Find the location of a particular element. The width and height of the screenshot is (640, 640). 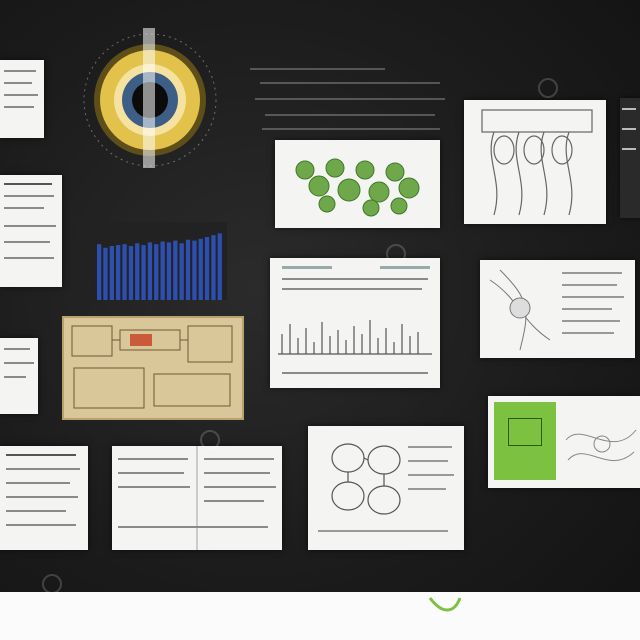

document-card-right-edge is located at coordinates (630, 158).